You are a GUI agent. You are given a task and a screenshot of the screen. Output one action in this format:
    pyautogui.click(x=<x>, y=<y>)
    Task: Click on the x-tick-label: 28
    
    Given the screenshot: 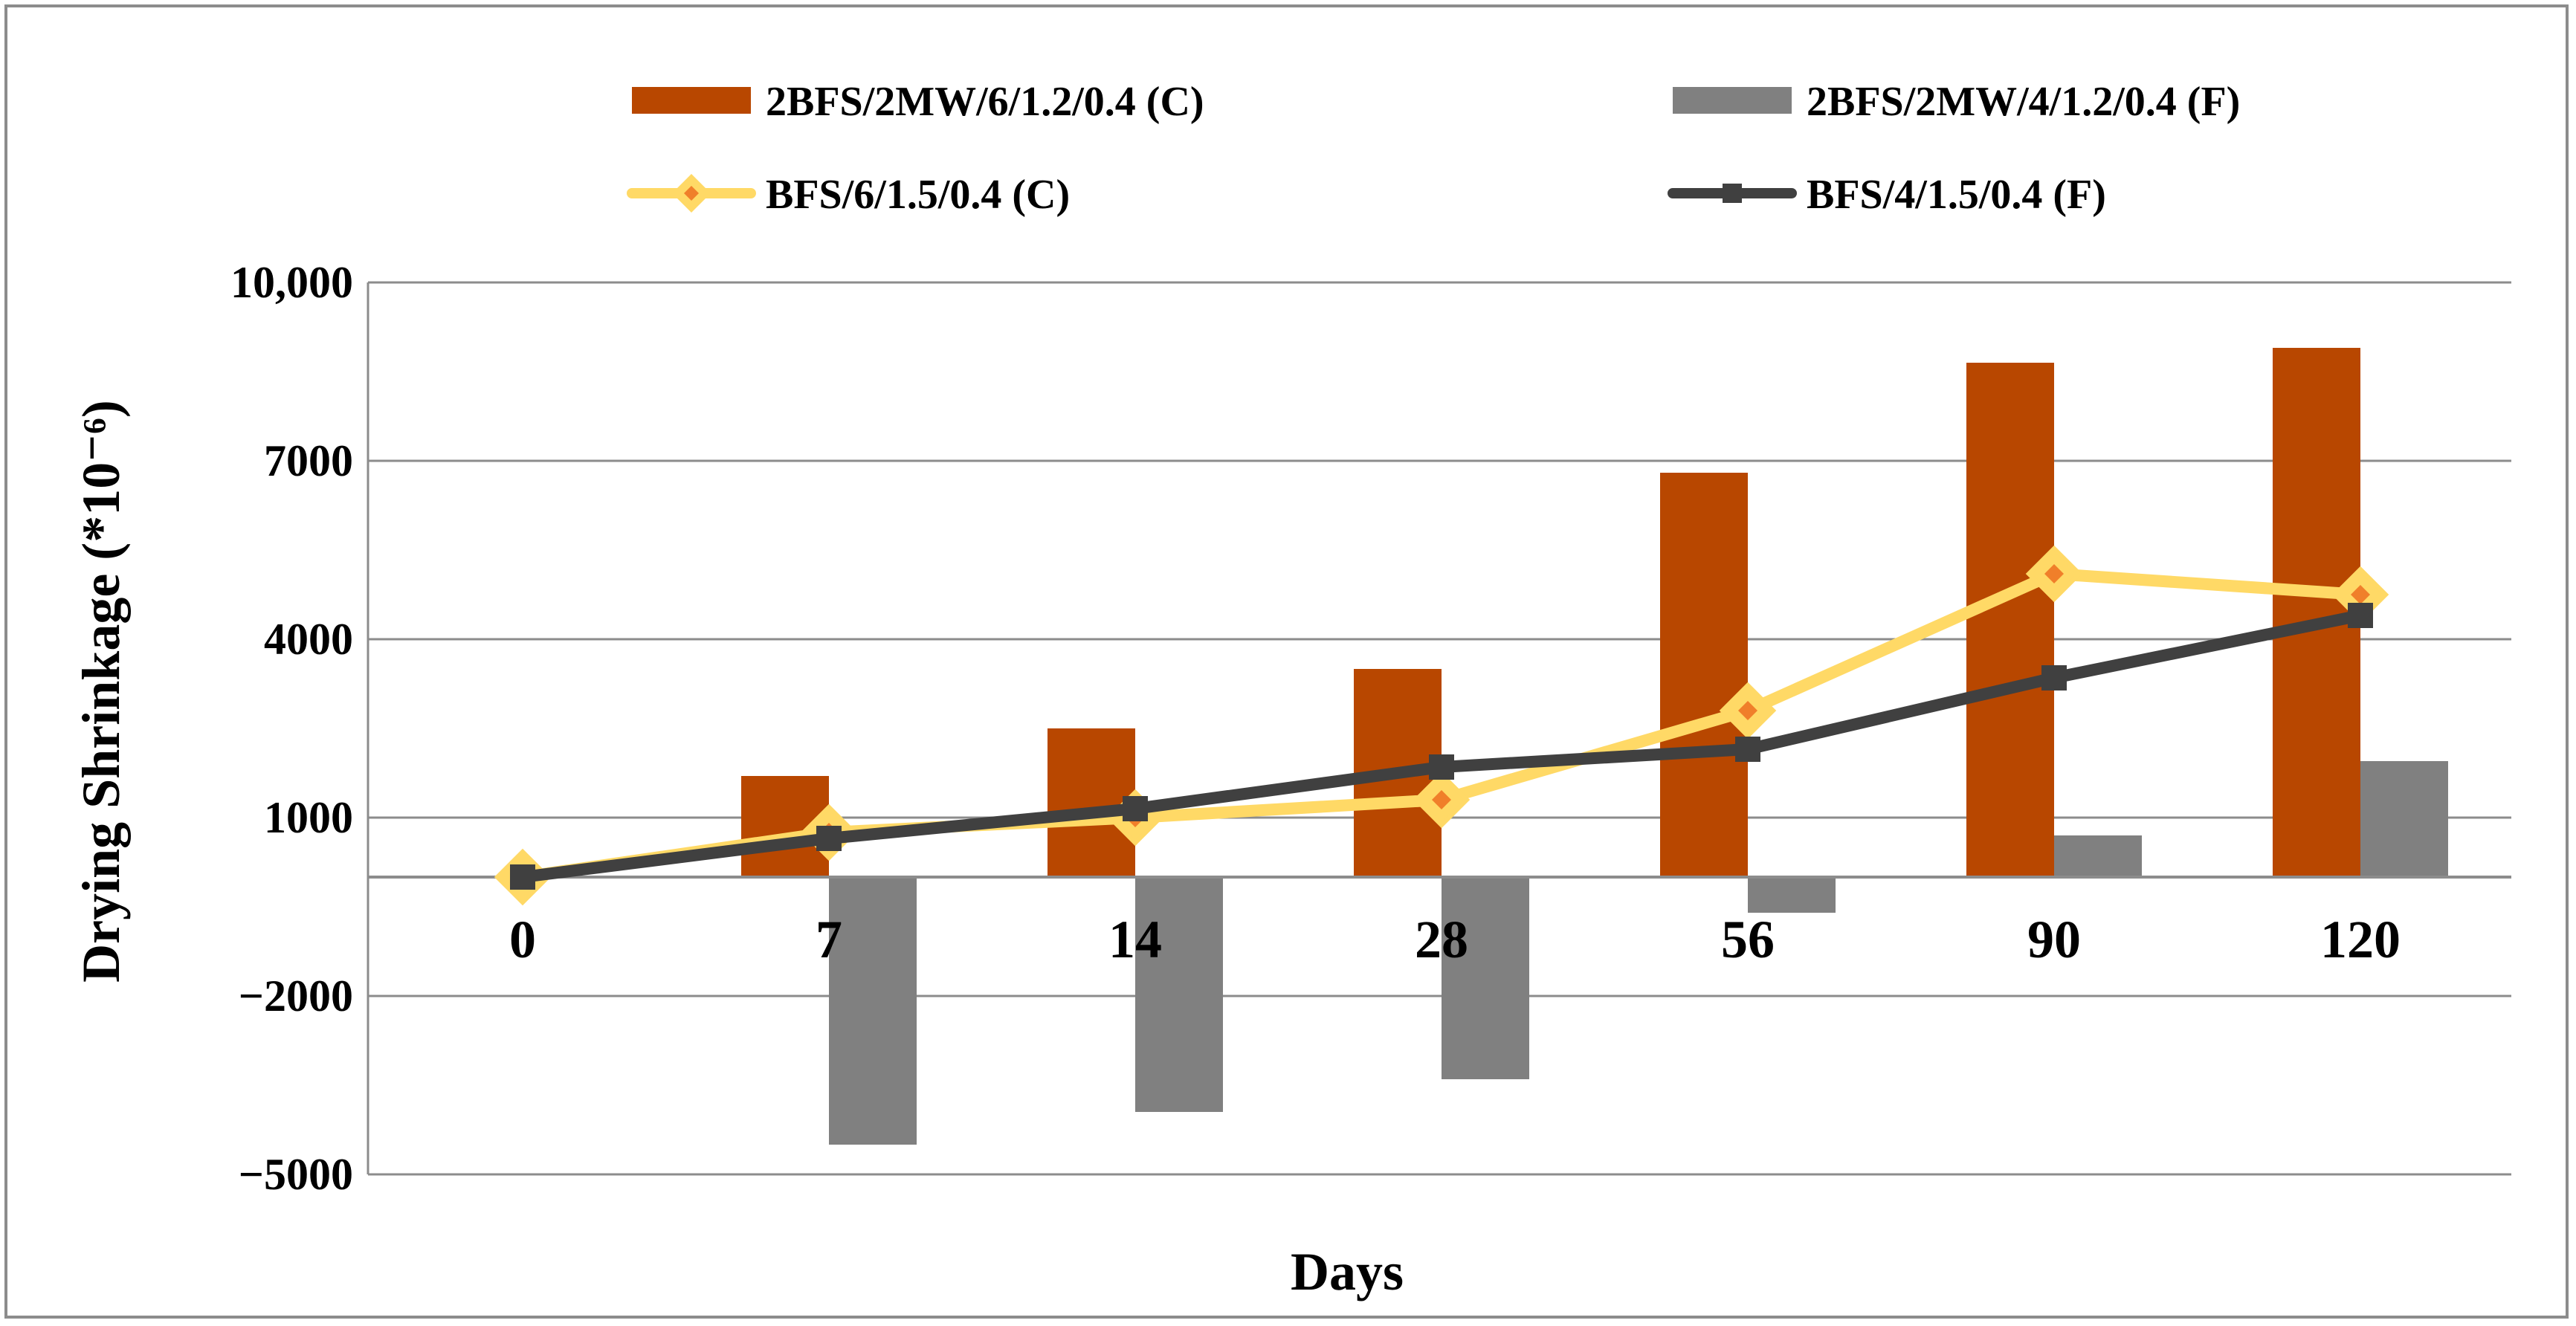 What is the action you would take?
    pyautogui.click(x=1441, y=939)
    